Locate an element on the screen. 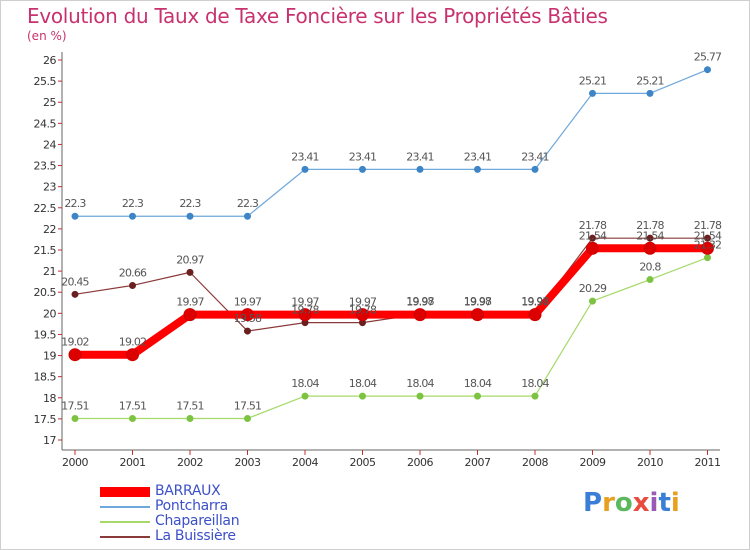 Image resolution: width=750 pixels, height=550 pixels. data-label-barraux: 19.02 is located at coordinates (133, 342).